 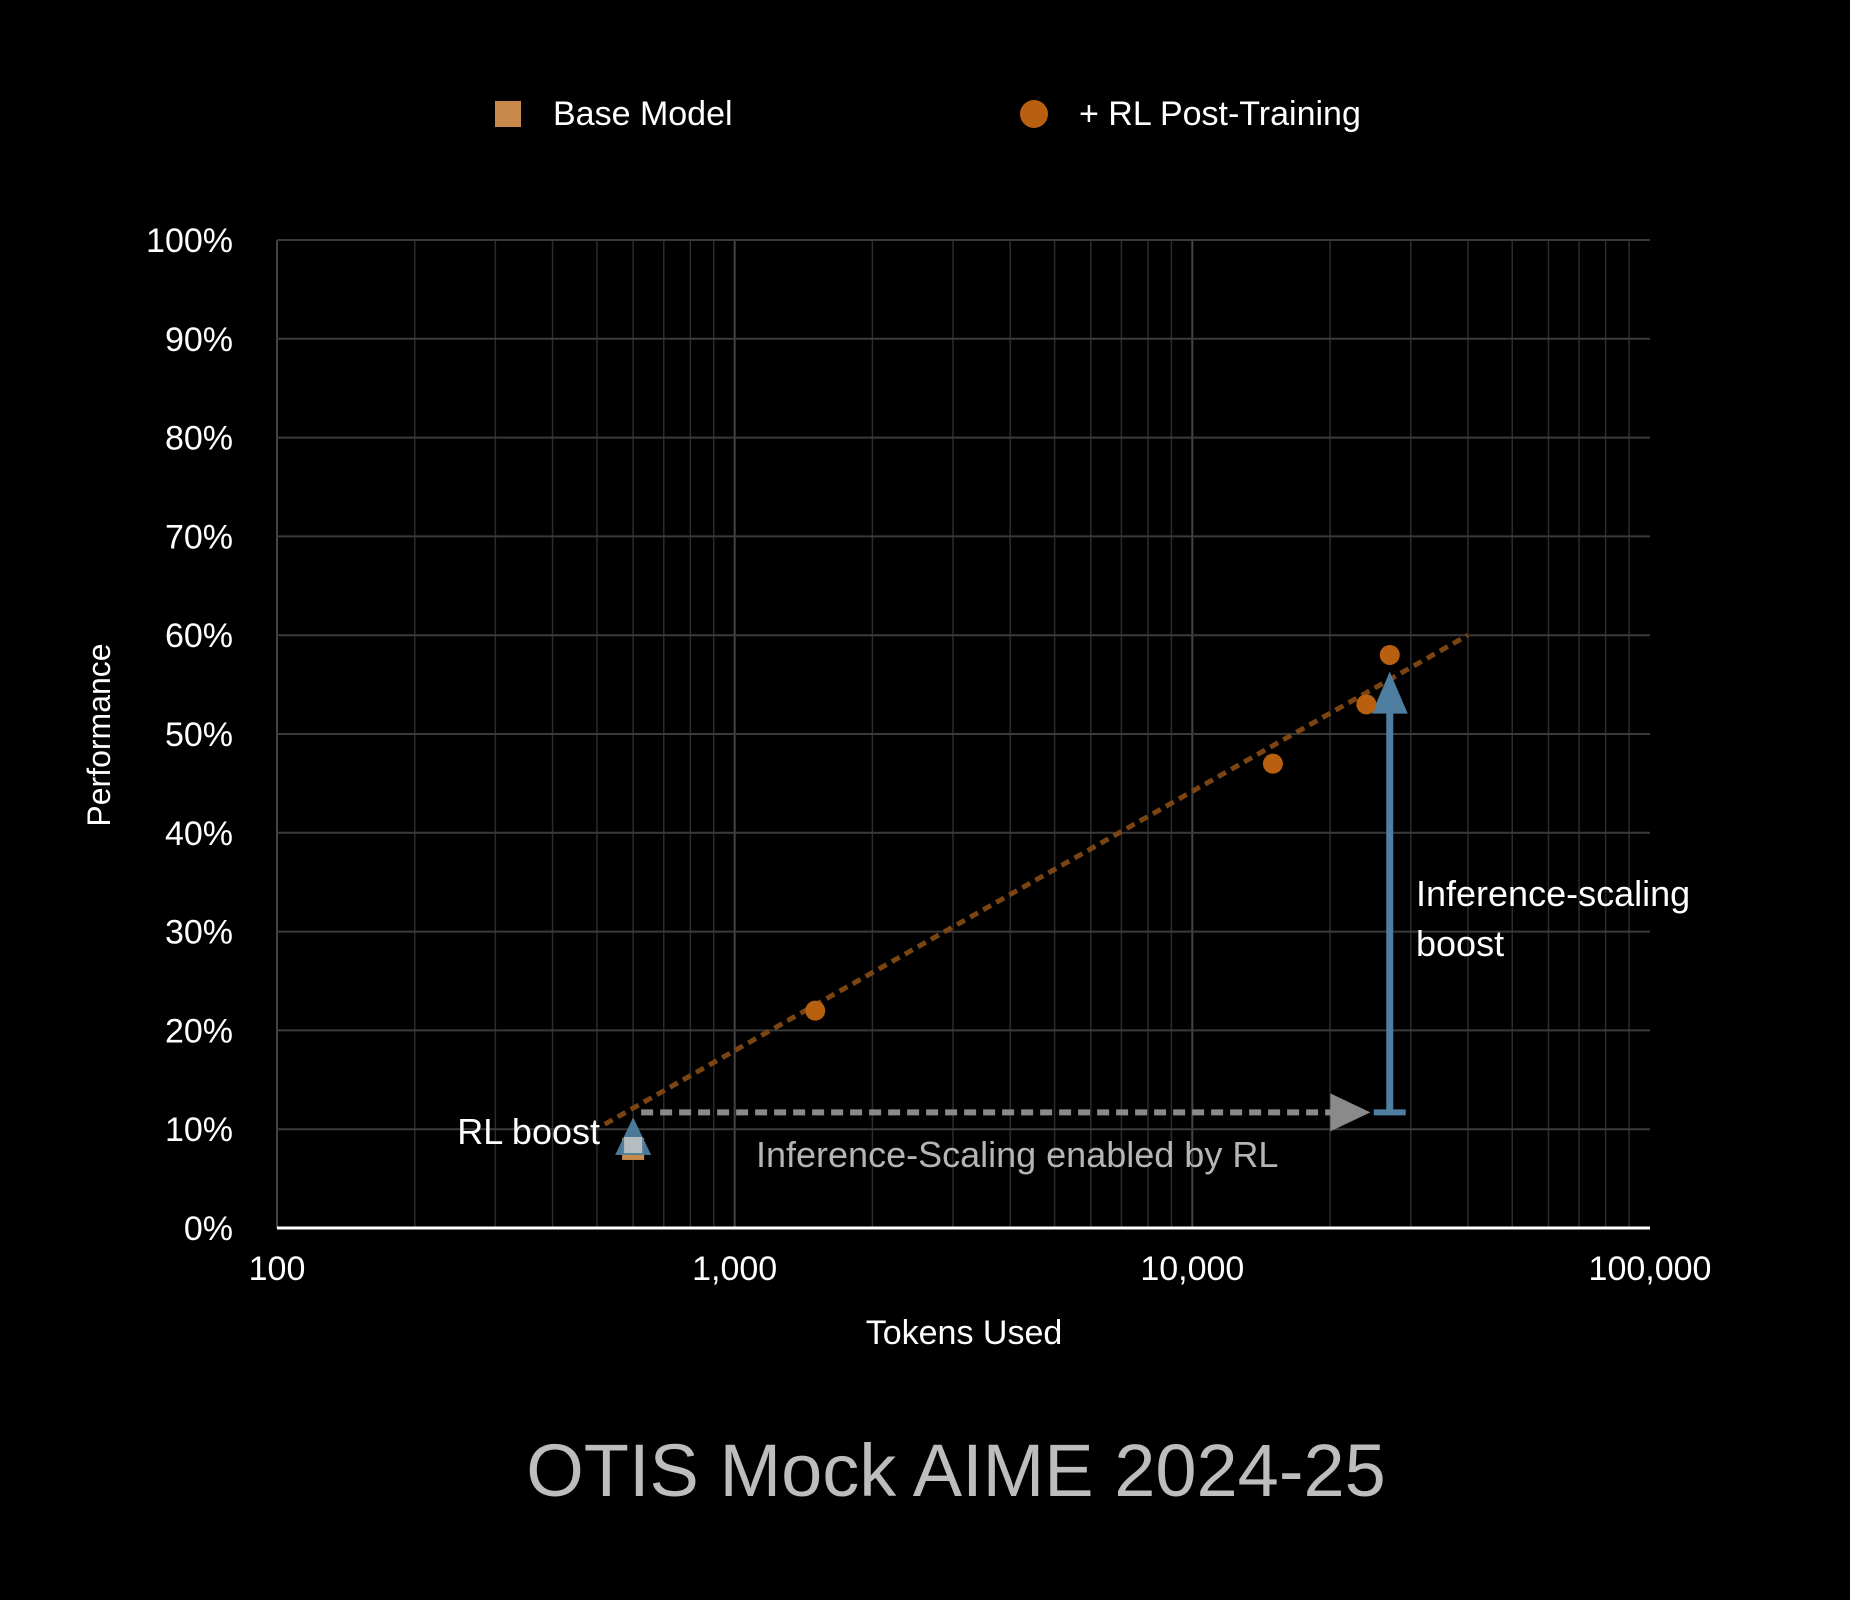 I want to click on y-tick-label: 30%, so click(x=199, y=933).